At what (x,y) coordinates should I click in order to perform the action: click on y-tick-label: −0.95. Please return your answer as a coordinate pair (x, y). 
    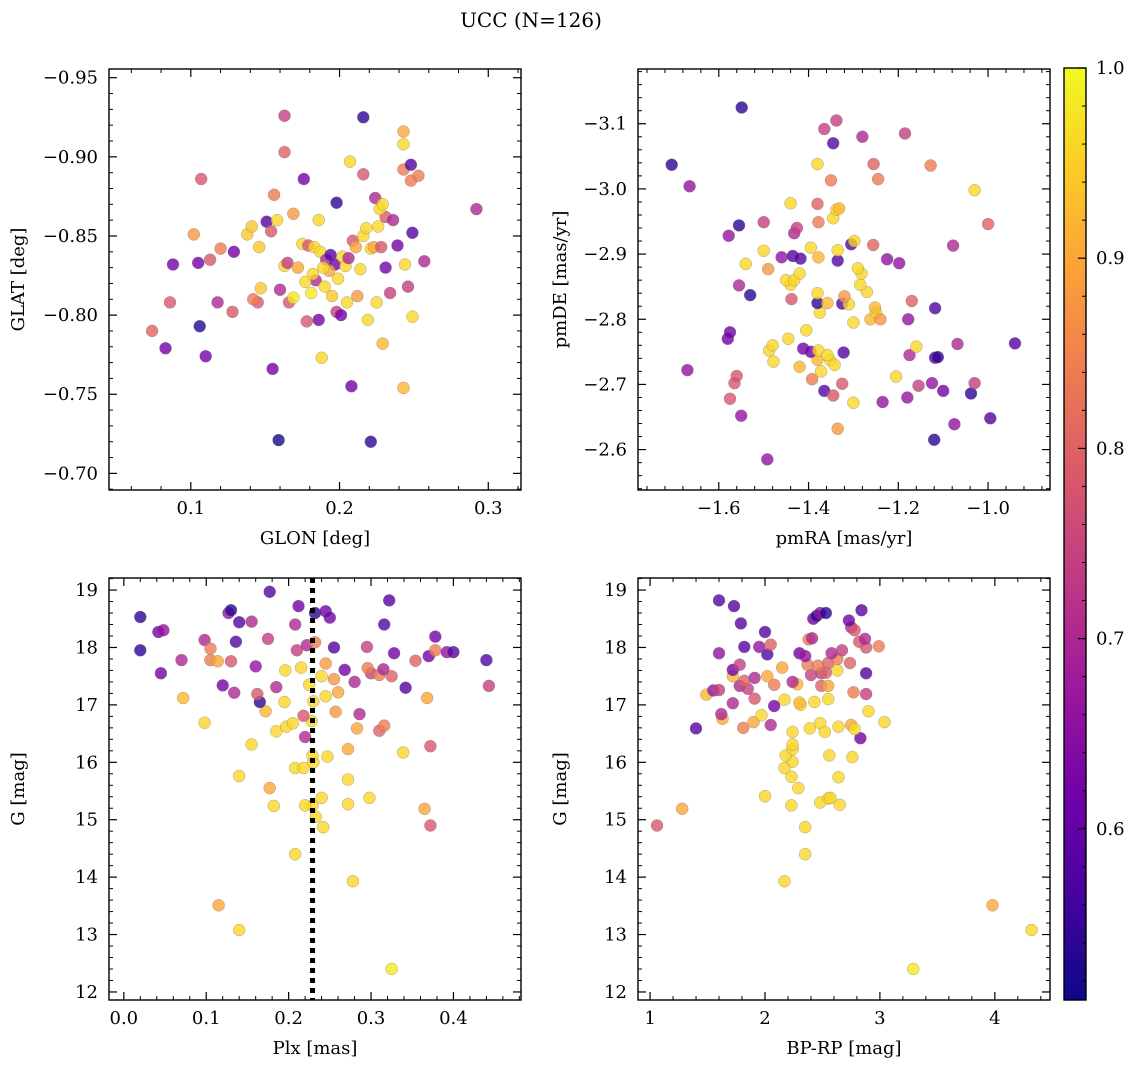
    Looking at the image, I should click on (70, 78).